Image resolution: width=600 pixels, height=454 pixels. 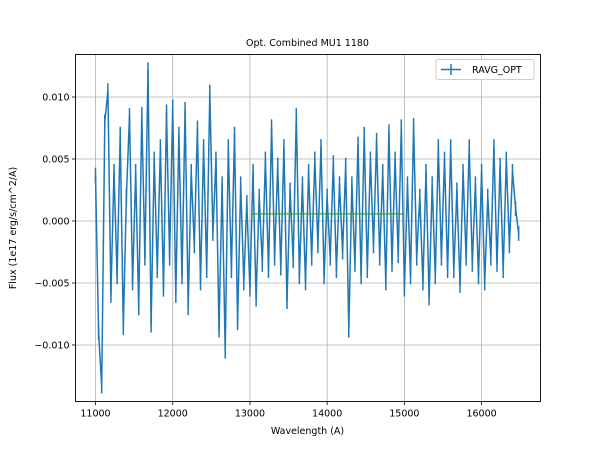 I want to click on legend: RAVG_OPT, so click(x=485, y=69).